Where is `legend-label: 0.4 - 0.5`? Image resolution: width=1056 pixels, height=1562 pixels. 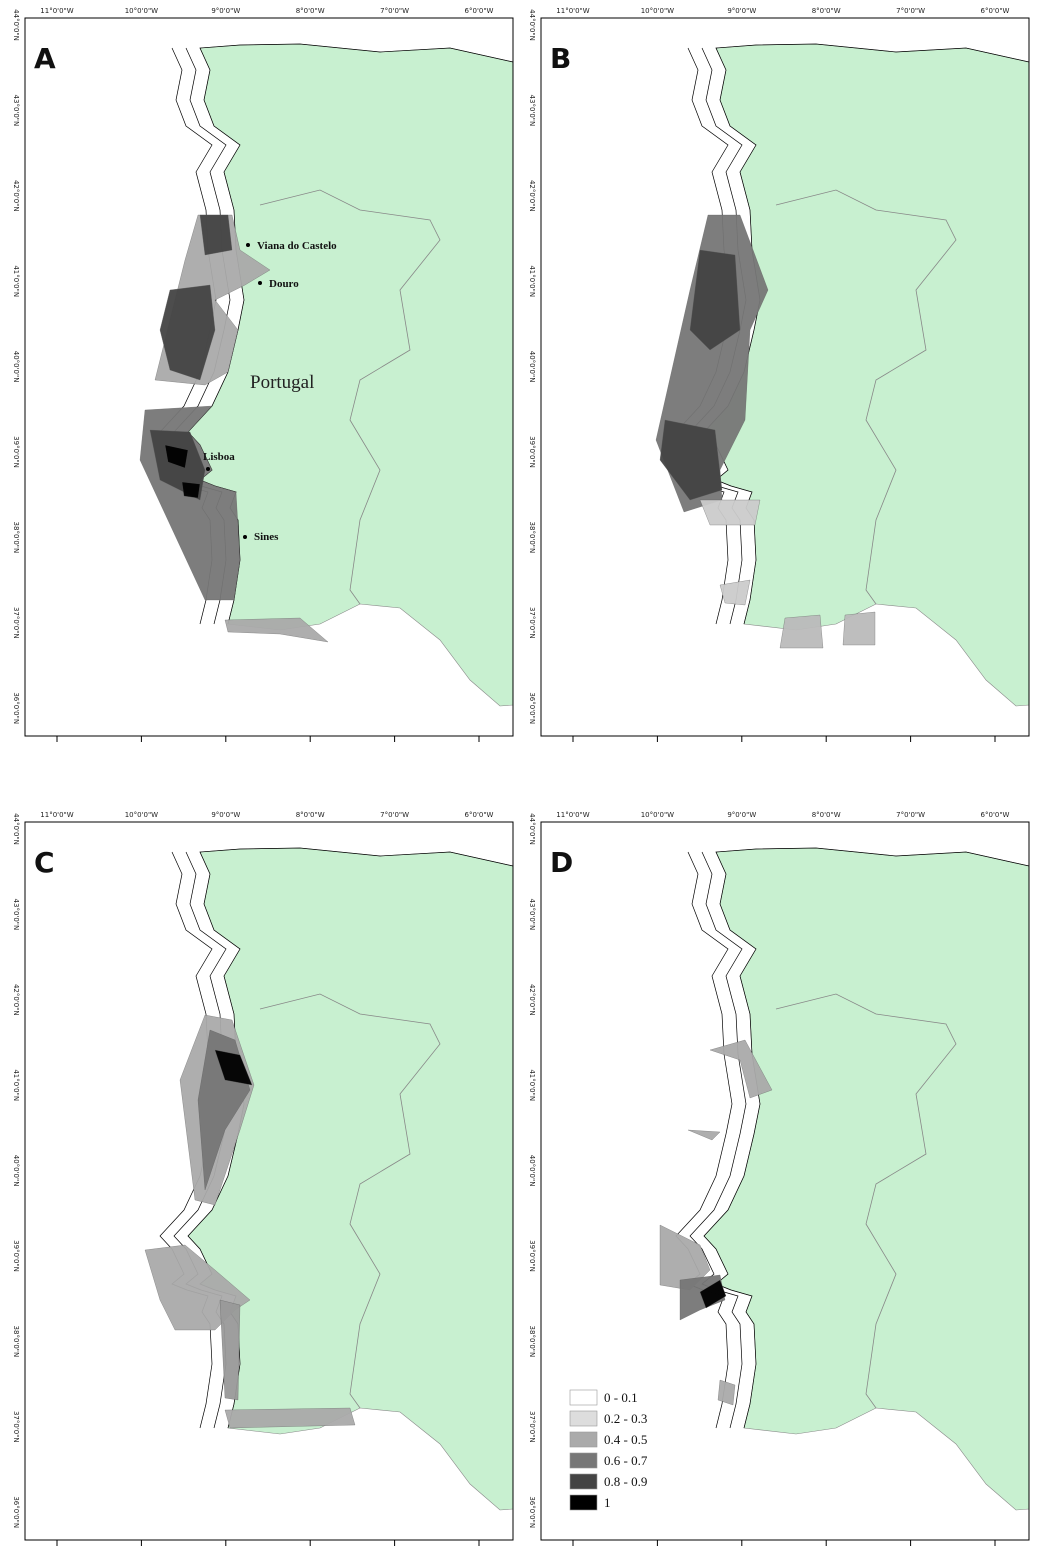
legend-label: 0.4 - 0.5 is located at coordinates (625, 1439).